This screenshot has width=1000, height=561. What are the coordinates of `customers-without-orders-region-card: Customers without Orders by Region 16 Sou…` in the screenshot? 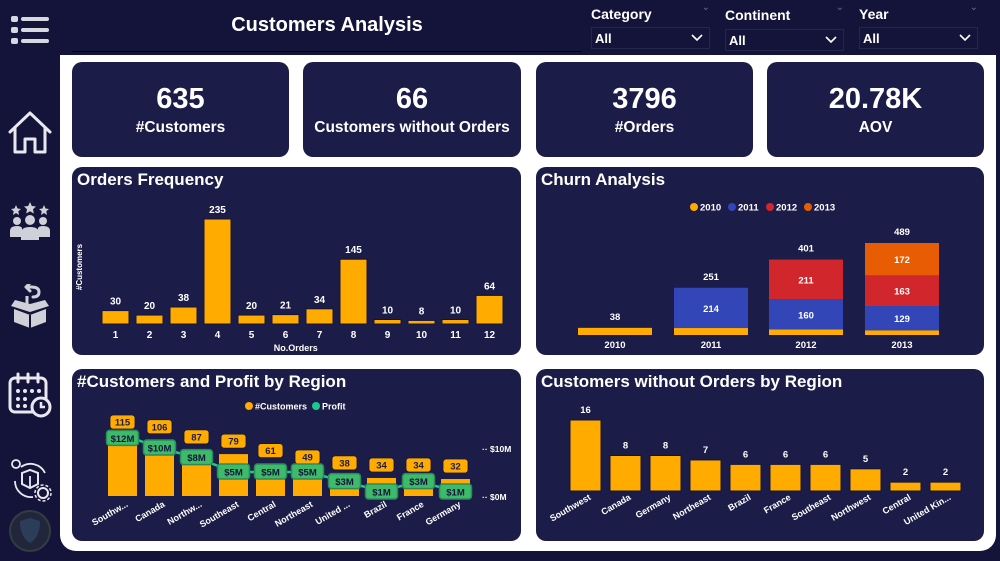 It's located at (760, 455).